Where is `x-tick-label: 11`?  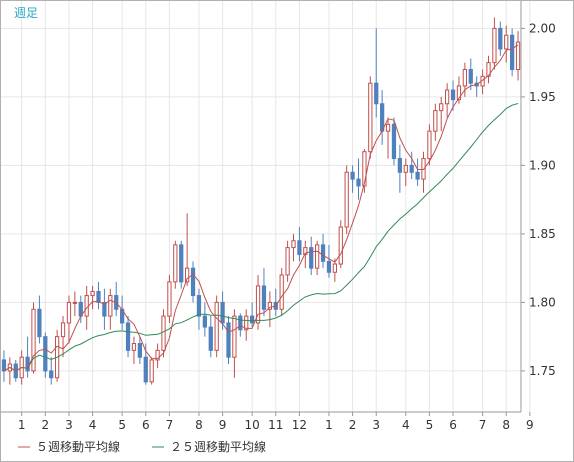
x-tick-label: 11 is located at coordinates (275, 425).